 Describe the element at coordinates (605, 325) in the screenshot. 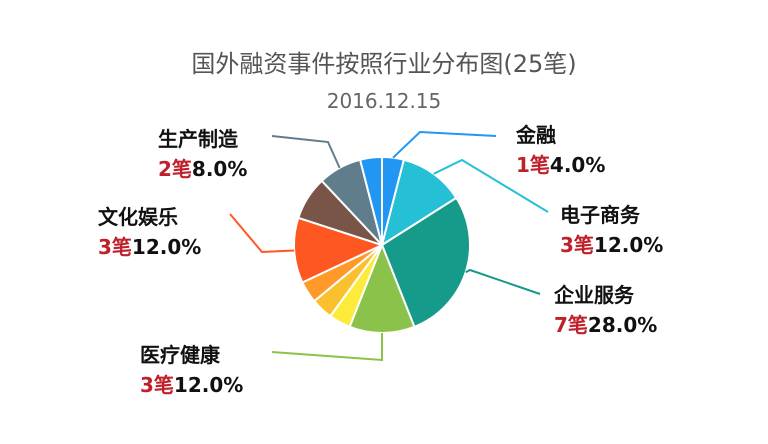

I see `slice-label-value: 7笔28.0%` at that location.